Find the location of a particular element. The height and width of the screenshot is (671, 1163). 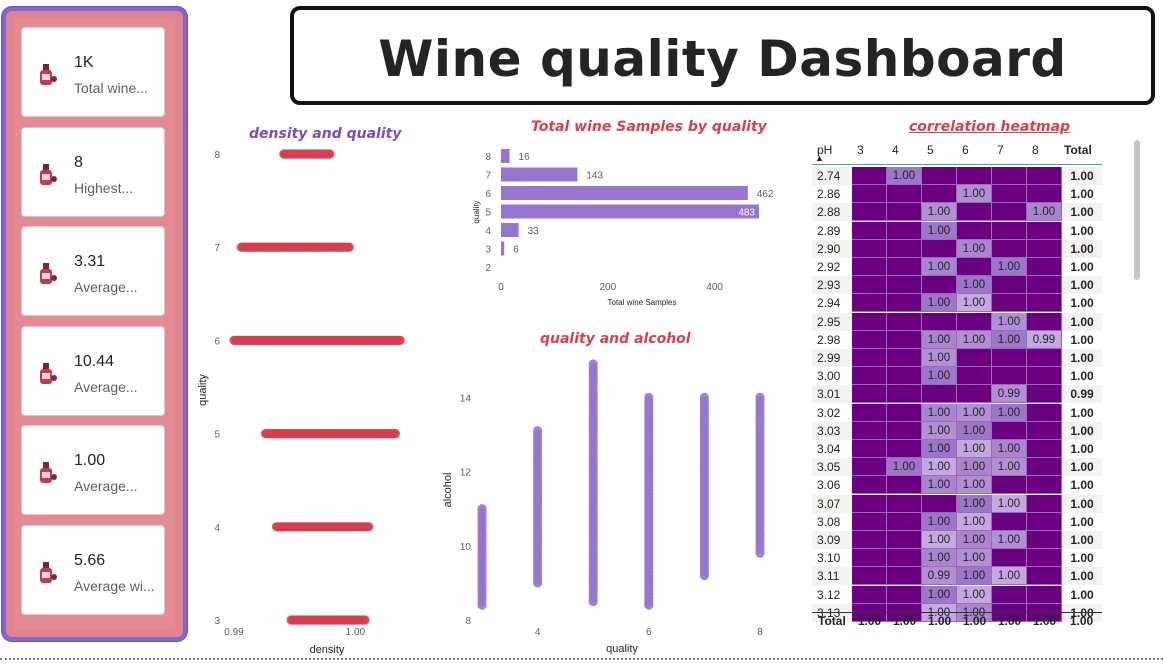

heatmap-row: 2.98 1.00 1.00 1.00 0.99 1.00 is located at coordinates (957, 339).